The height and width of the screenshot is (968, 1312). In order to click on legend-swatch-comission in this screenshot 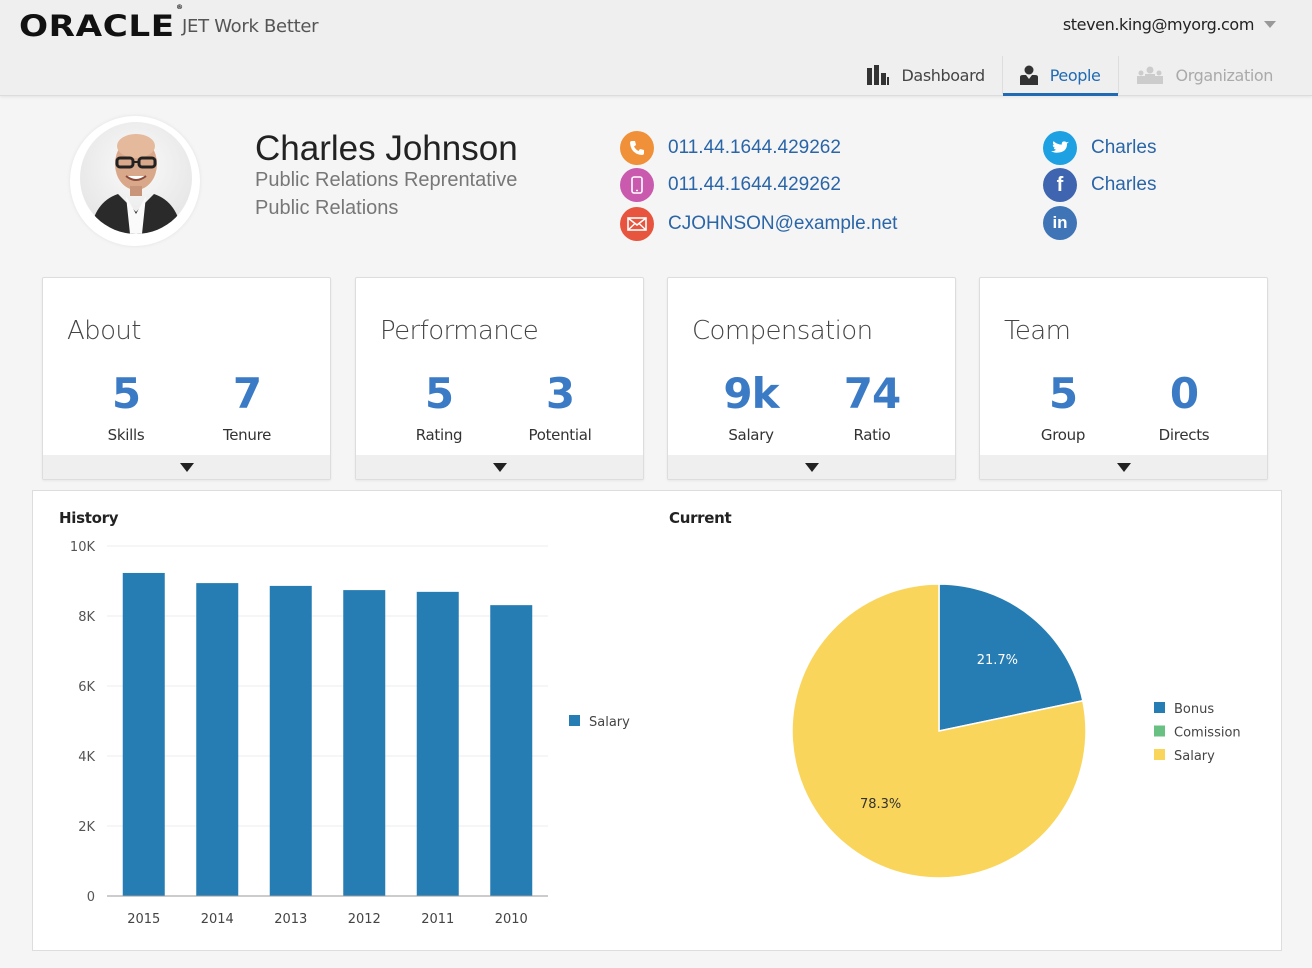, I will do `click(1159, 731)`.